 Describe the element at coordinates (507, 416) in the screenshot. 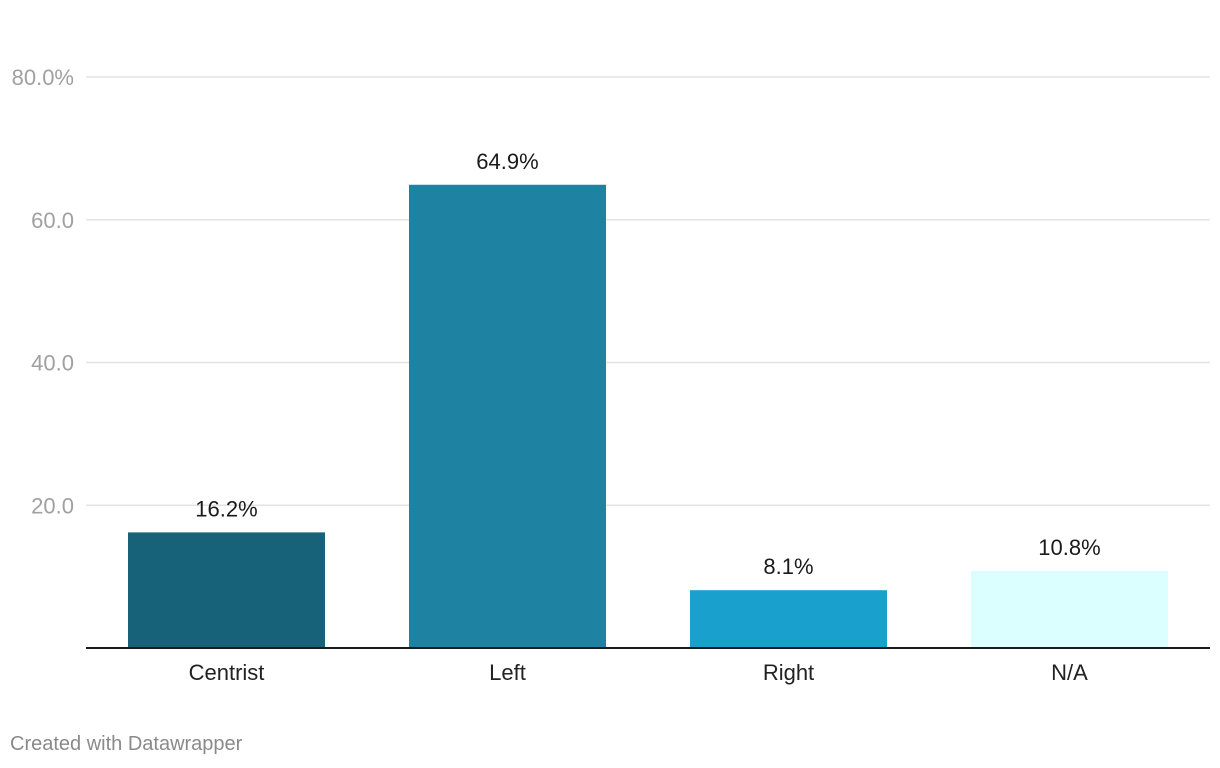

I see `bar-left` at that location.